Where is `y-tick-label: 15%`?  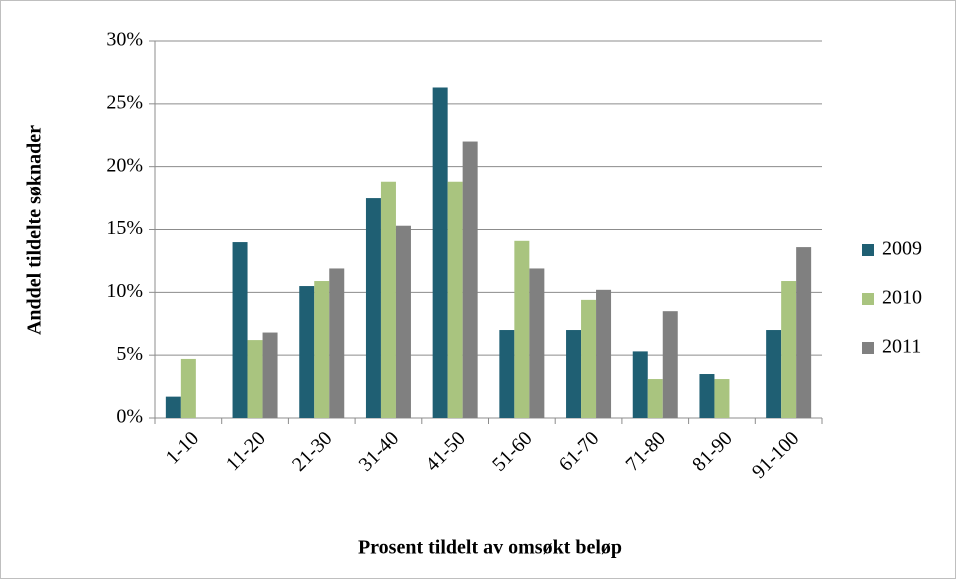 y-tick-label: 15% is located at coordinates (124, 228).